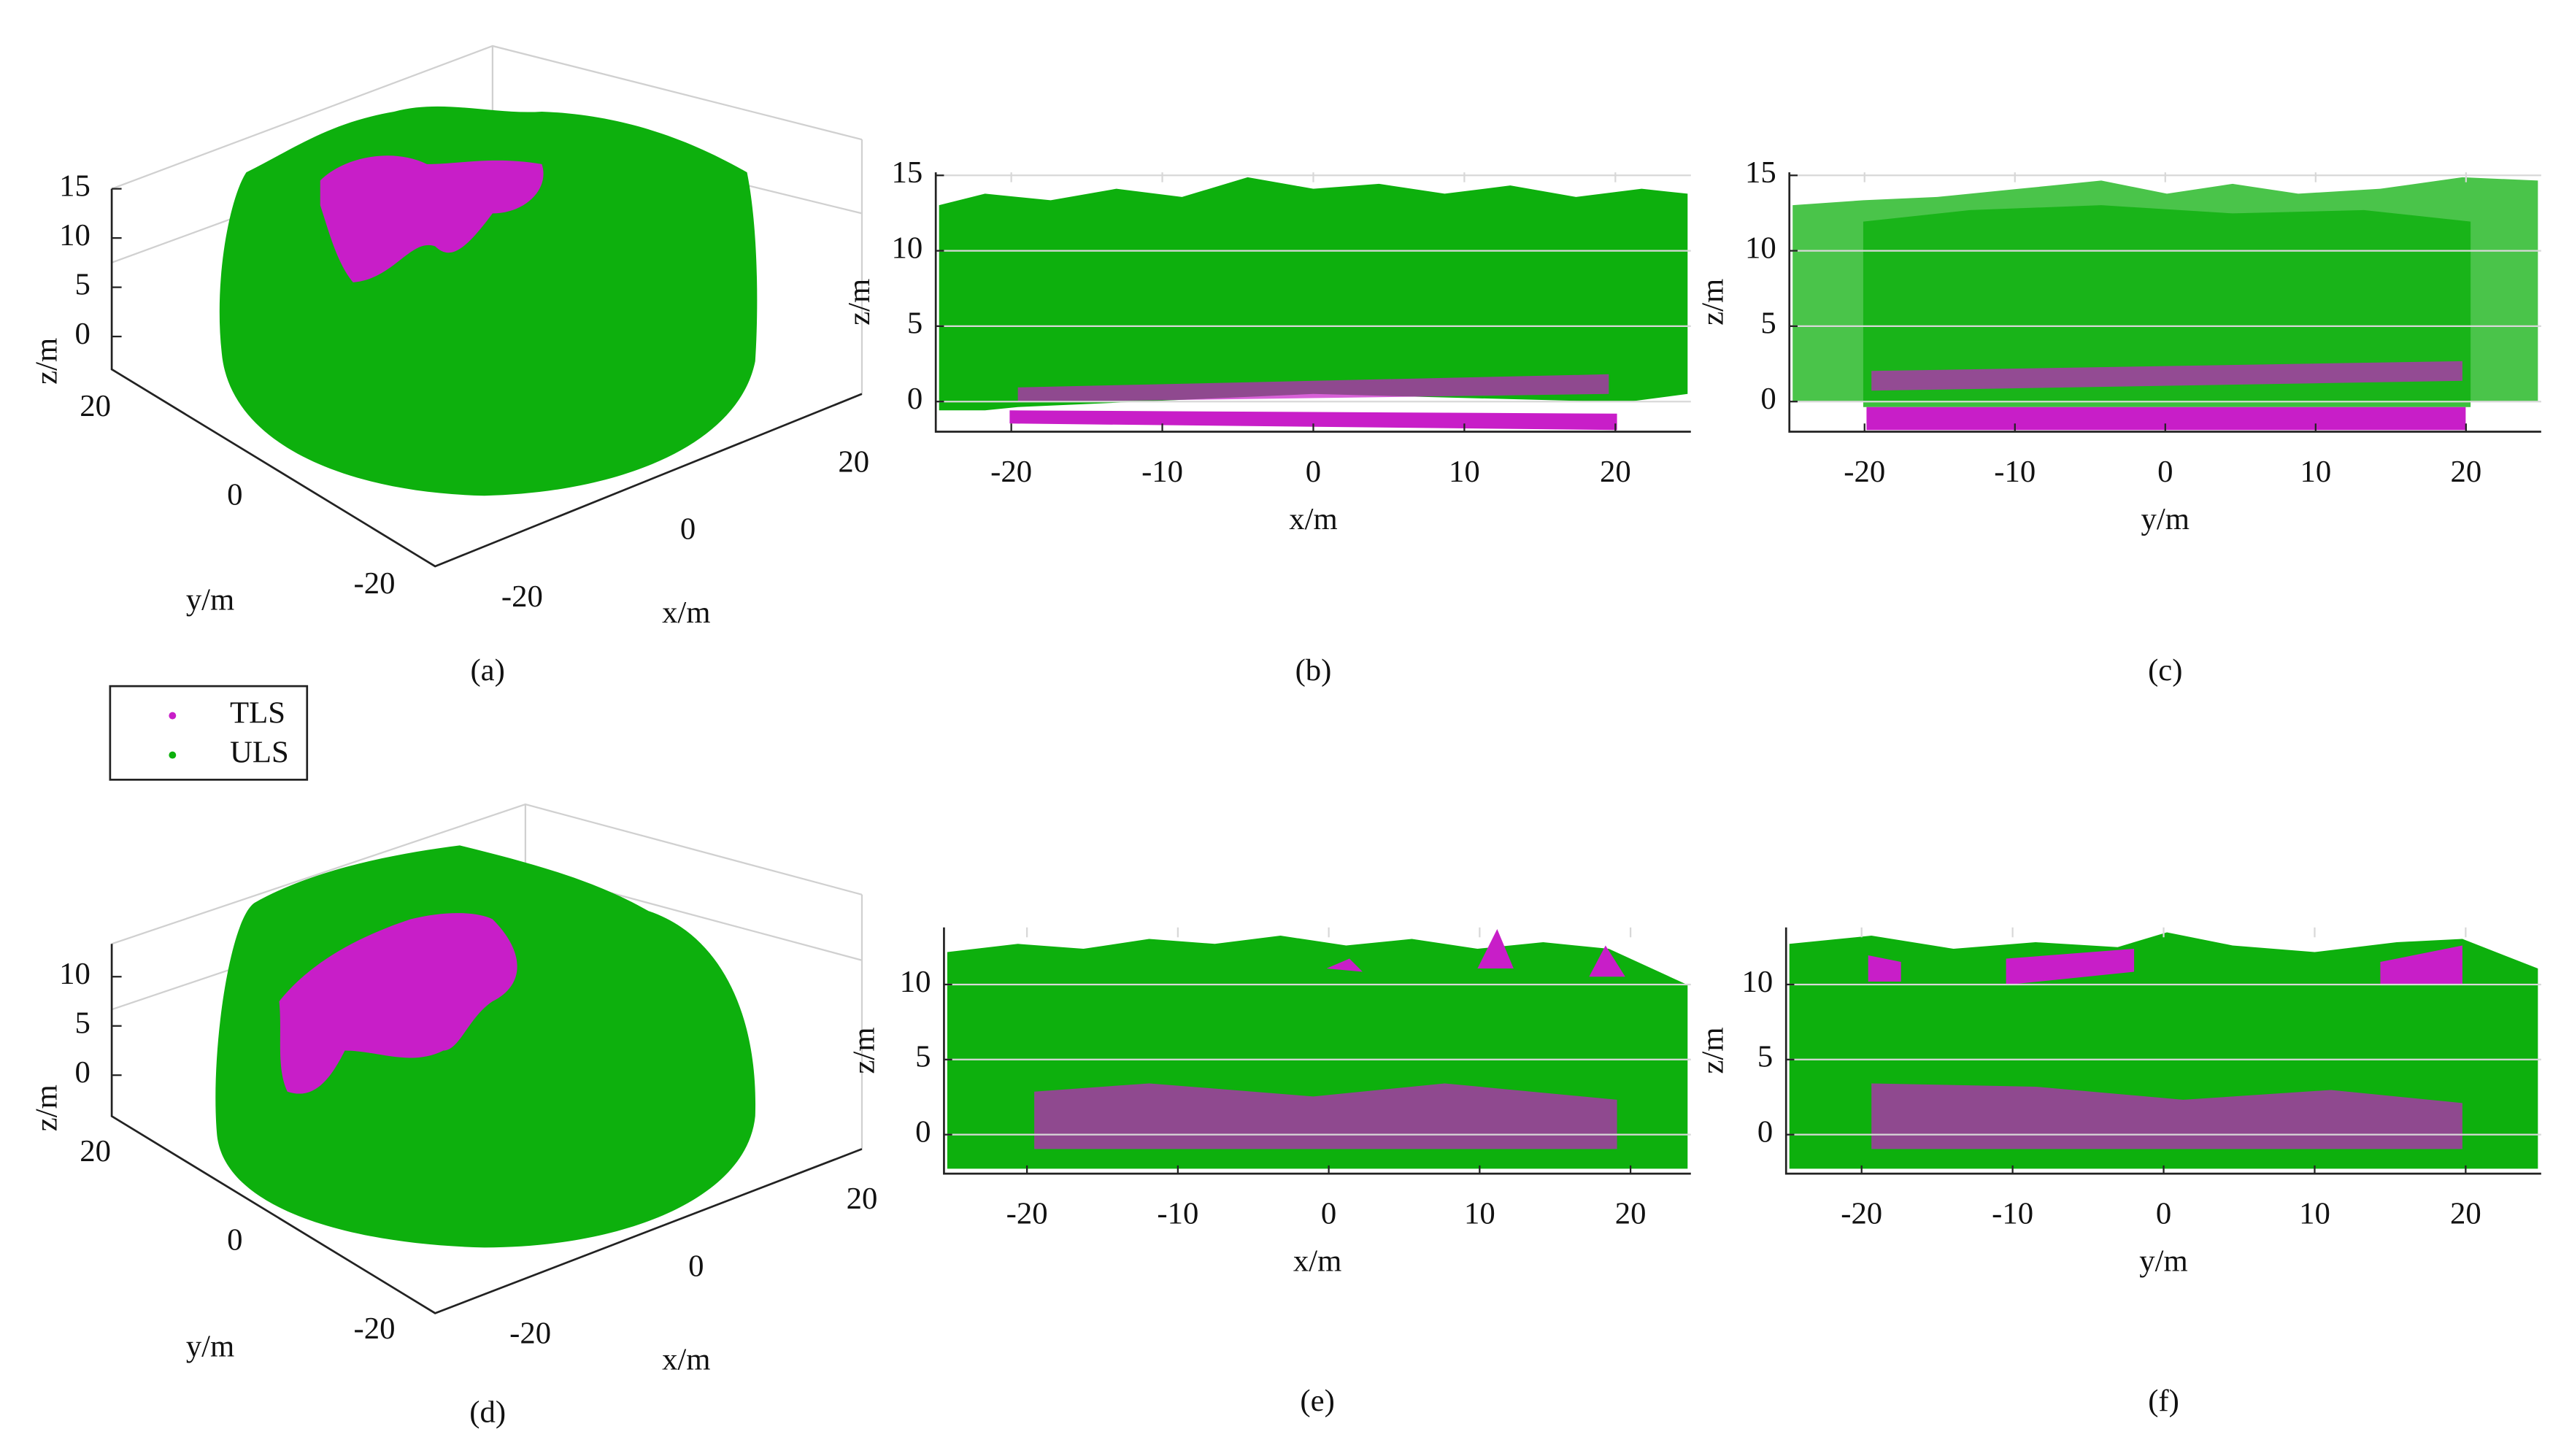 The image size is (2561, 1456). Describe the element at coordinates (258, 713) in the screenshot. I see `legend-label: TLS` at that location.